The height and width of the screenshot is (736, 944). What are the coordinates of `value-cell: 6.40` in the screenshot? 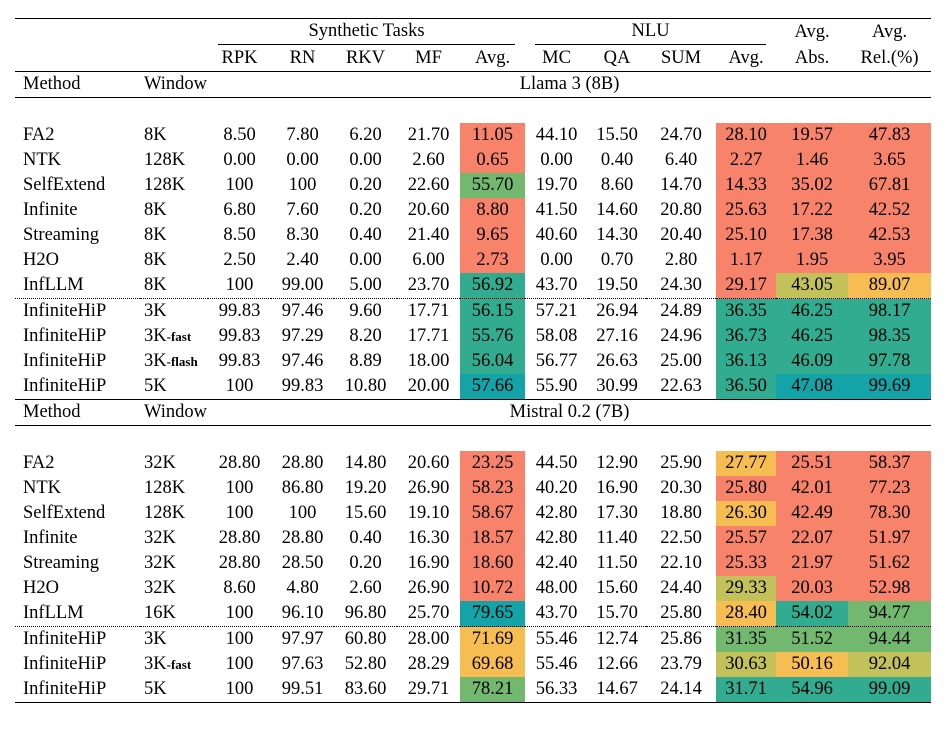 It's located at (681, 160).